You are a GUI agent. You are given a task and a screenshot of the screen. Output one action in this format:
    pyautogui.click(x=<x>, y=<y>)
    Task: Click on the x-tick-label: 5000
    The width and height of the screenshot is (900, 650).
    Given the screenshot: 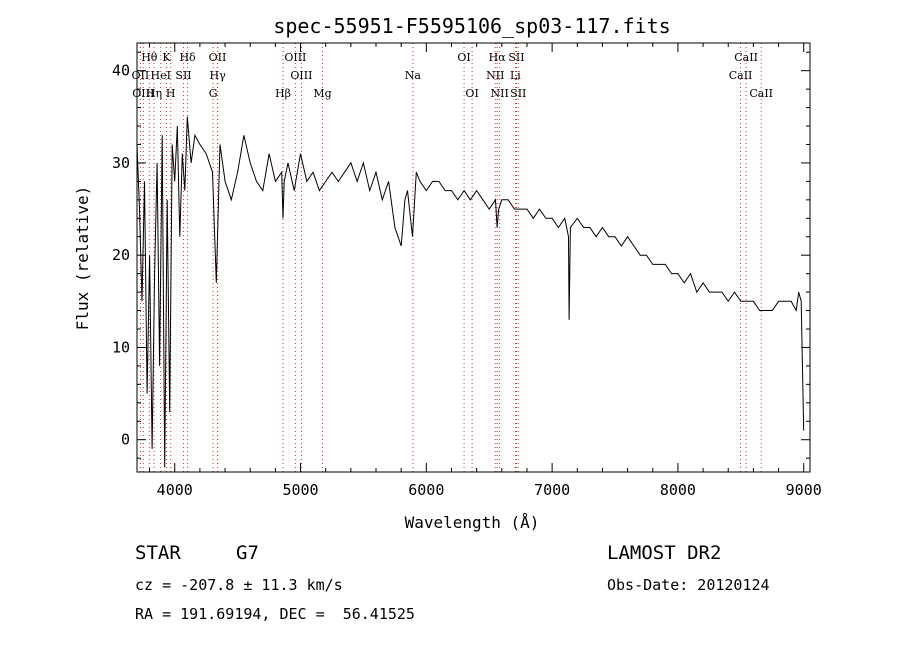 What is the action you would take?
    pyautogui.click(x=300, y=490)
    